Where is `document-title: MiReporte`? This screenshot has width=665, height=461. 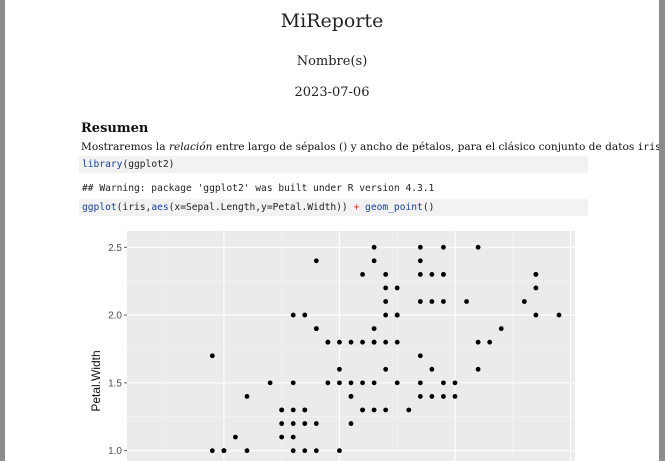 document-title: MiReporte is located at coordinates (332, 21).